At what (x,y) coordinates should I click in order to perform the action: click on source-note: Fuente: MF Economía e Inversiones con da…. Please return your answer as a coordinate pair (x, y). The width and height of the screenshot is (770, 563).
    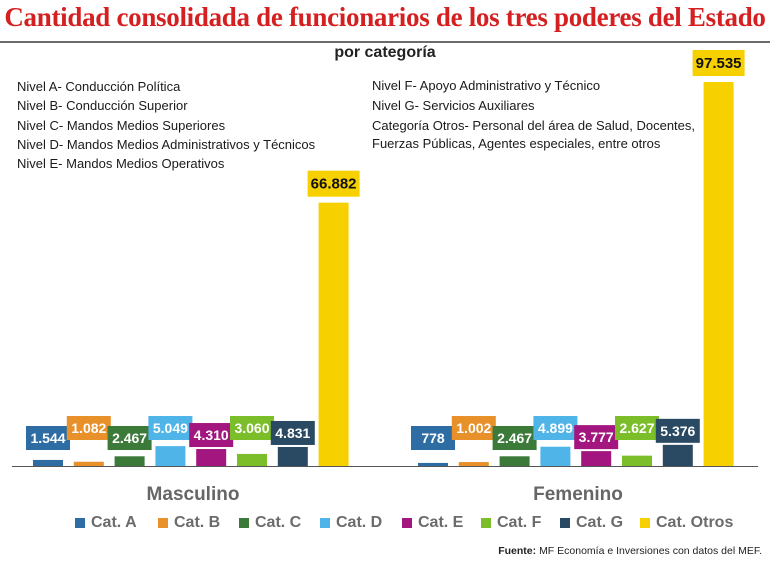
    Looking at the image, I should click on (630, 551).